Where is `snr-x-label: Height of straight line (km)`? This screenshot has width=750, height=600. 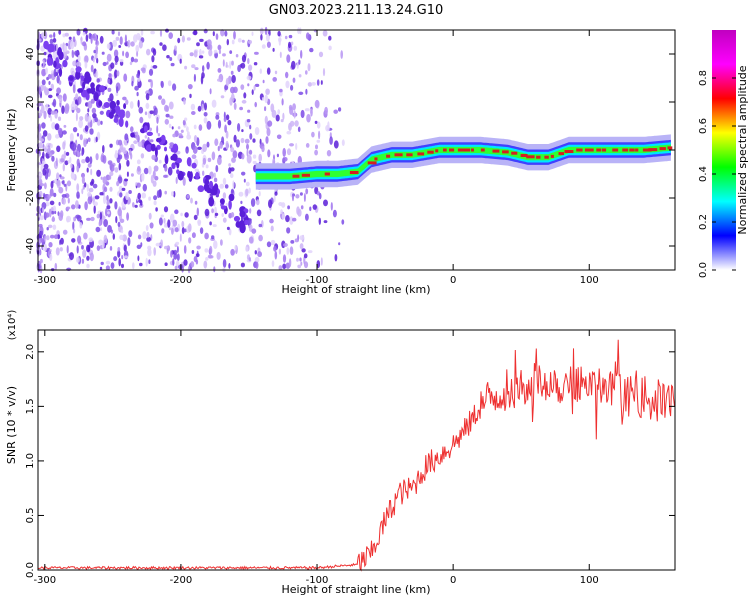 snr-x-label: Height of straight line (km) is located at coordinates (355, 589).